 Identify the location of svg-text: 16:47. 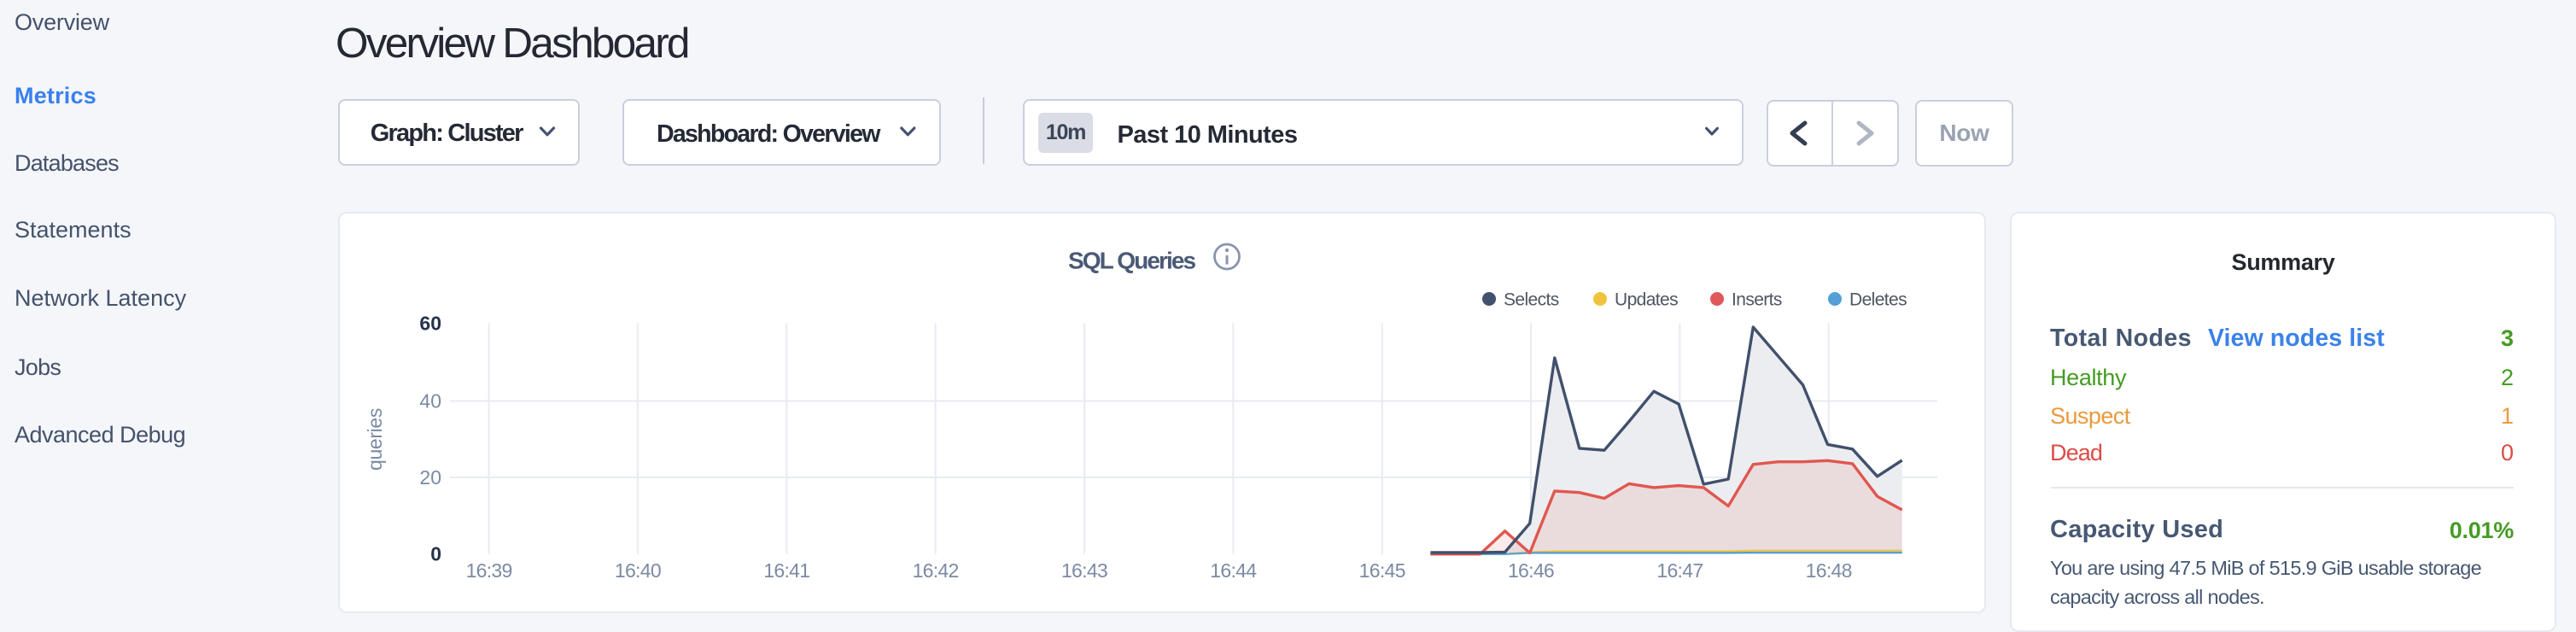
(1679, 570).